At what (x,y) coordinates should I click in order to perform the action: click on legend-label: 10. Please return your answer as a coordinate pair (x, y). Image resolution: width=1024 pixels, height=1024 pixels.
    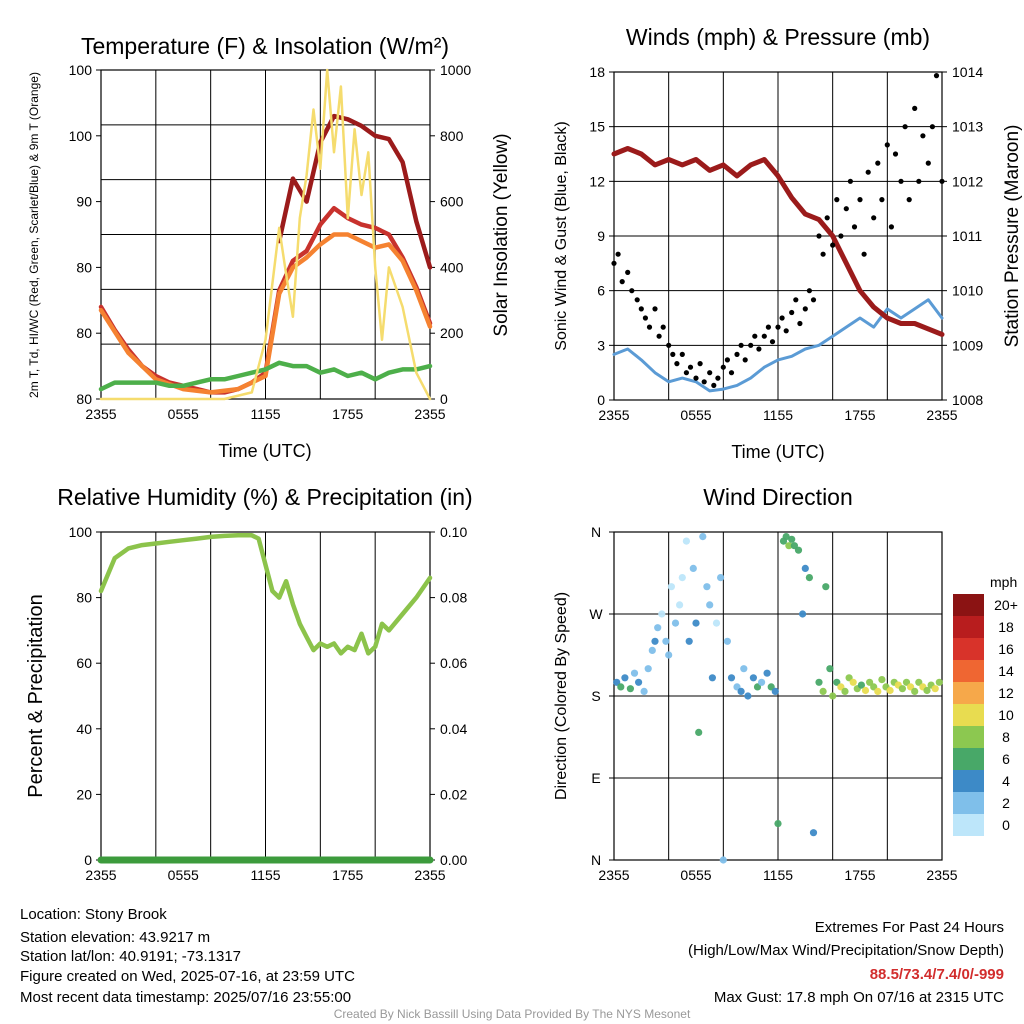
    Looking at the image, I should click on (1006, 715).